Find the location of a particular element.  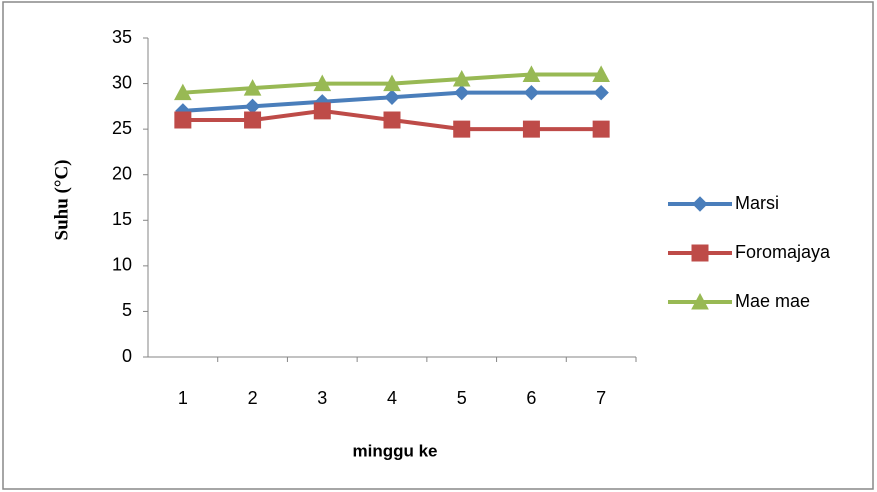

legend-label: Mae mae is located at coordinates (772, 301).